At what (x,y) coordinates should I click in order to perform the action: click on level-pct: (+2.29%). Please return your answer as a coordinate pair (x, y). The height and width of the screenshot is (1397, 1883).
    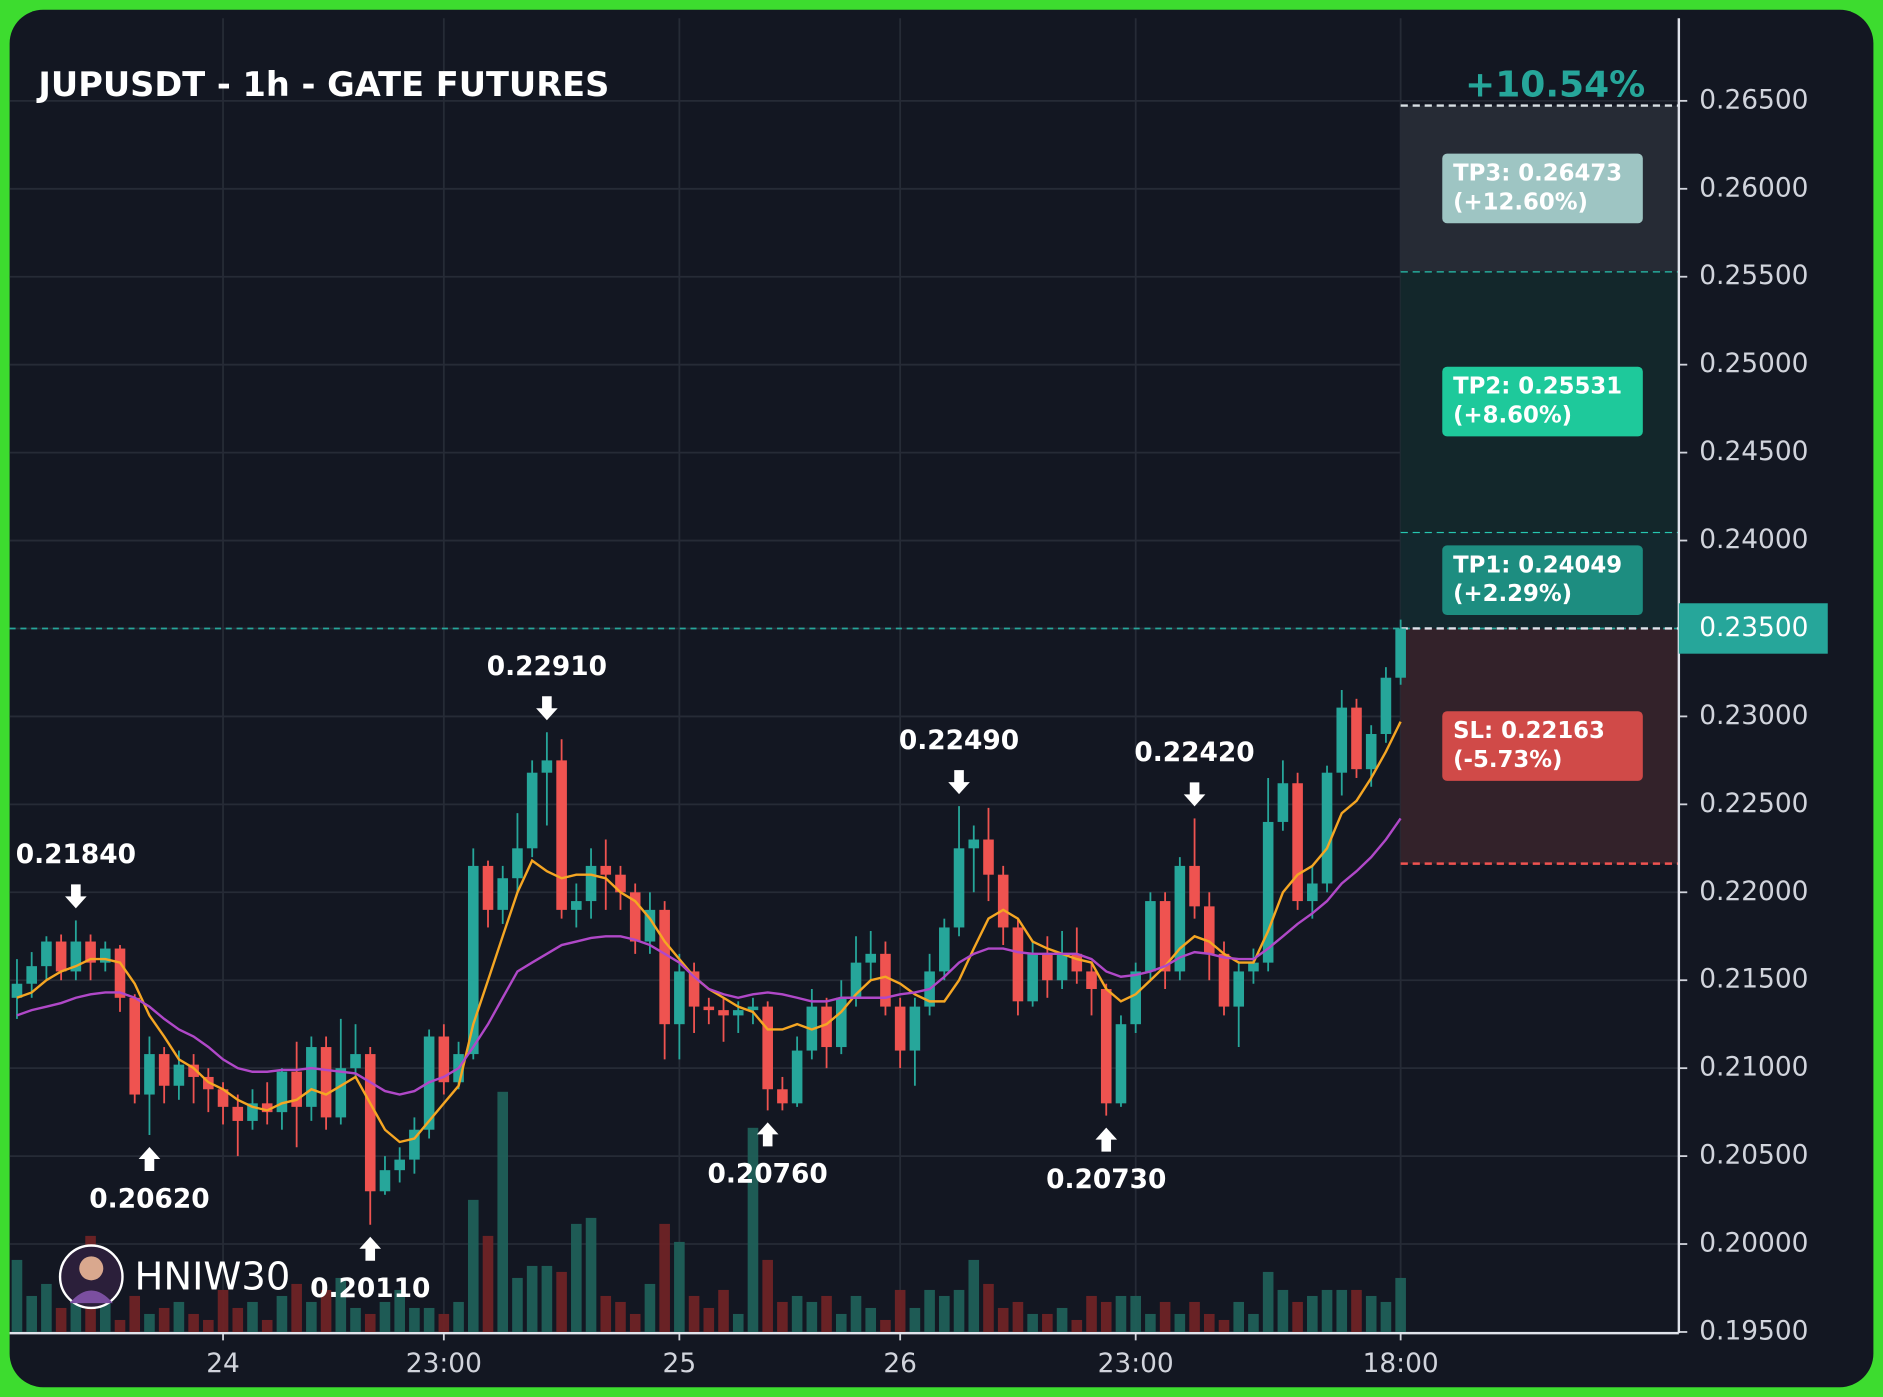
    Looking at the image, I should click on (1512, 594).